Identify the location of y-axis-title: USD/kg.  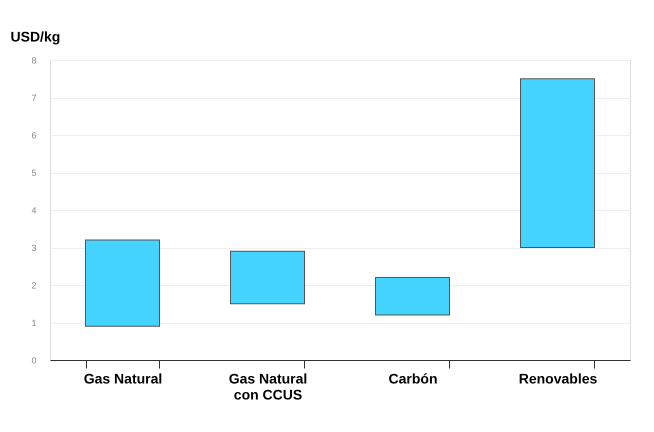
(35, 36).